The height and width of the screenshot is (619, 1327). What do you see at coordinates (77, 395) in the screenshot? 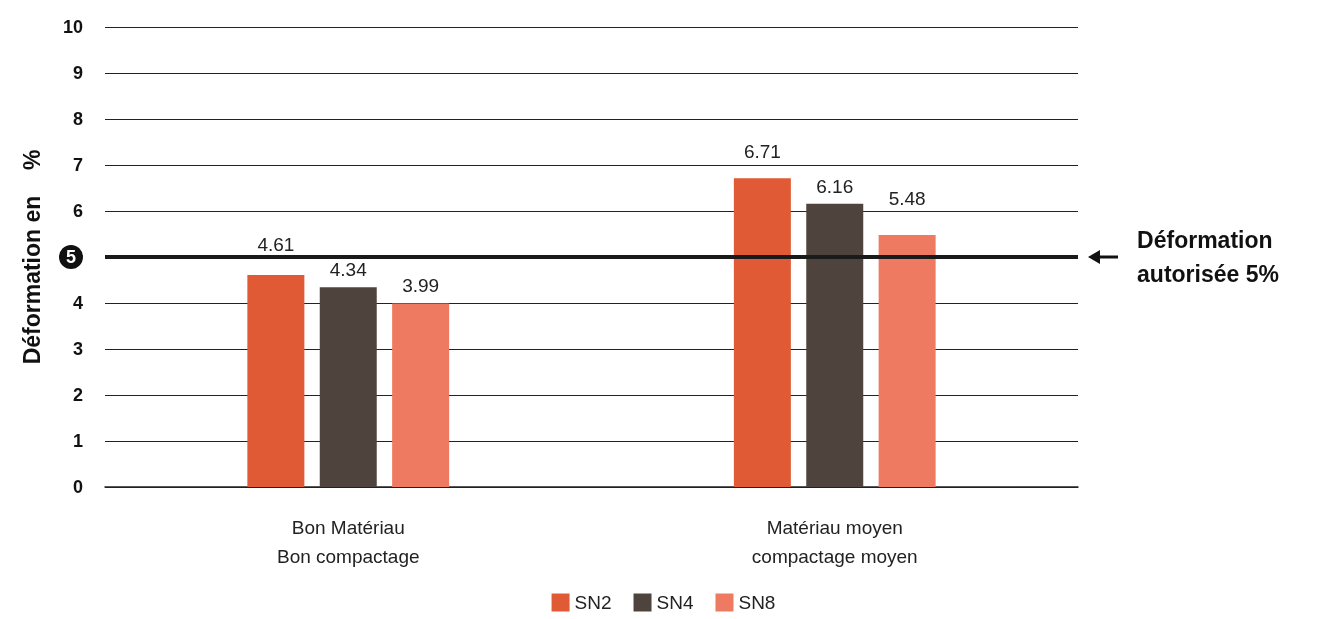
I see `y-tick-label: 2` at bounding box center [77, 395].